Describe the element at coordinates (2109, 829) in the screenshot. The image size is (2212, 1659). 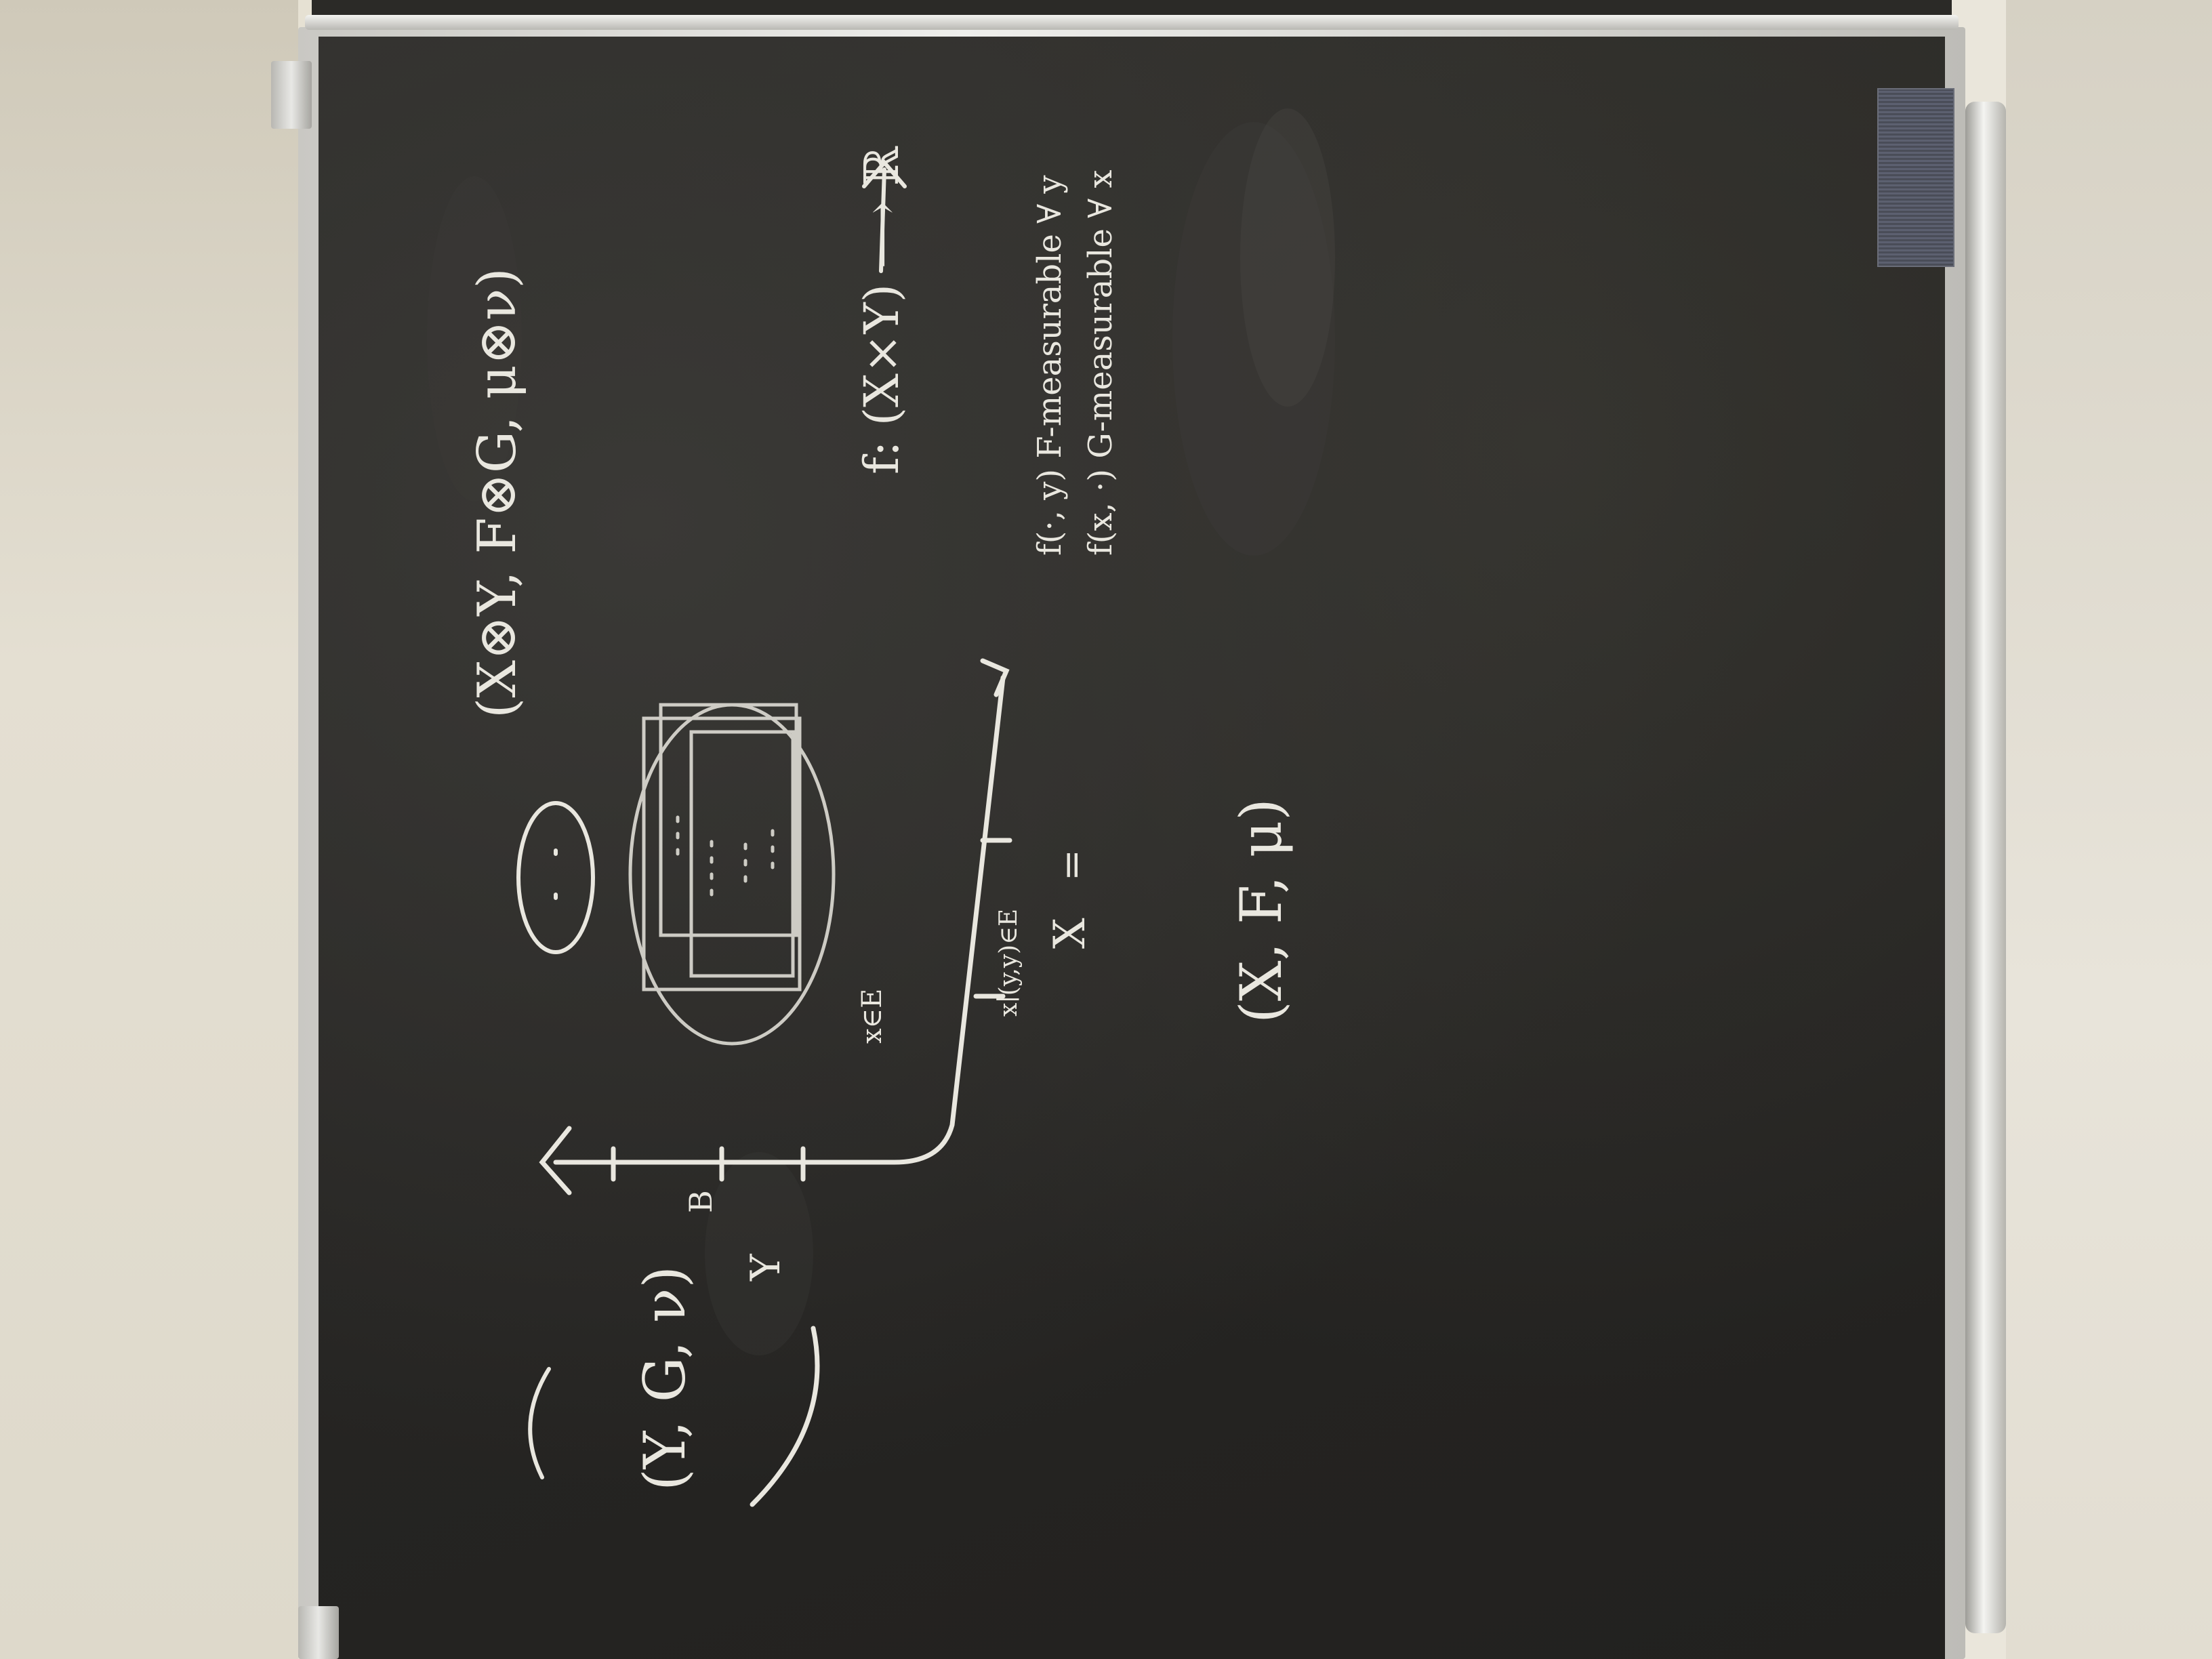
I see `wall-right` at that location.